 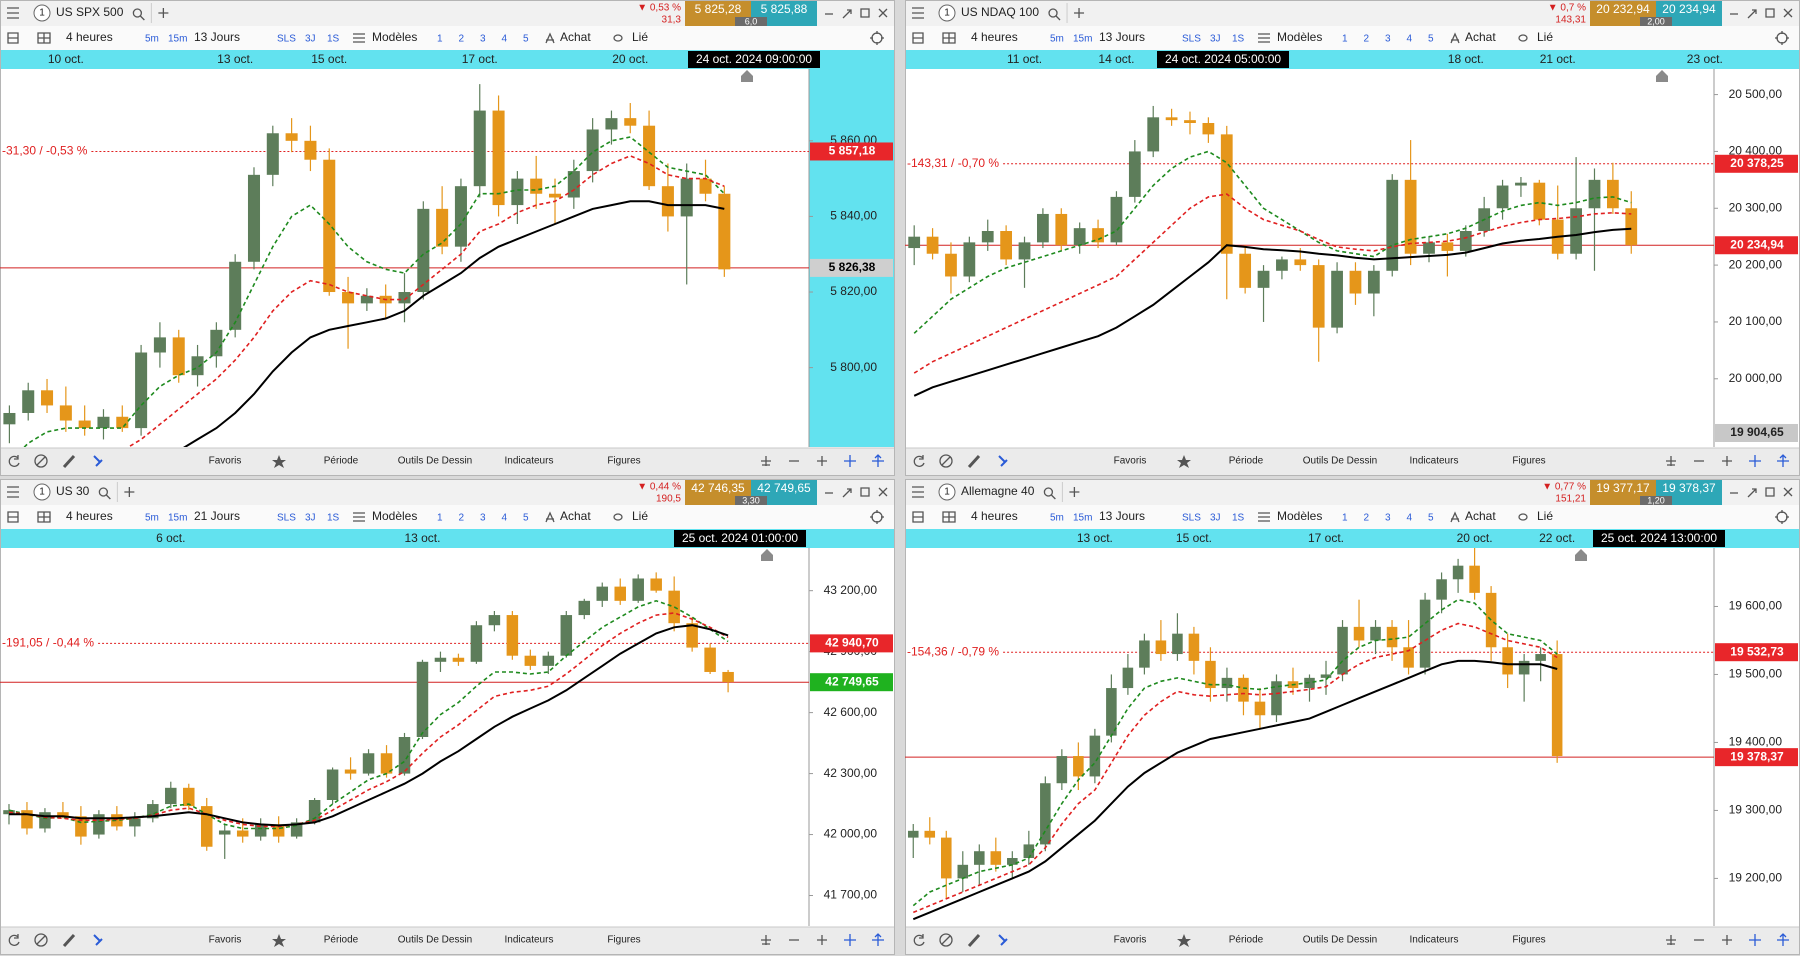 I want to click on instrument-name: US 30, so click(x=73, y=491).